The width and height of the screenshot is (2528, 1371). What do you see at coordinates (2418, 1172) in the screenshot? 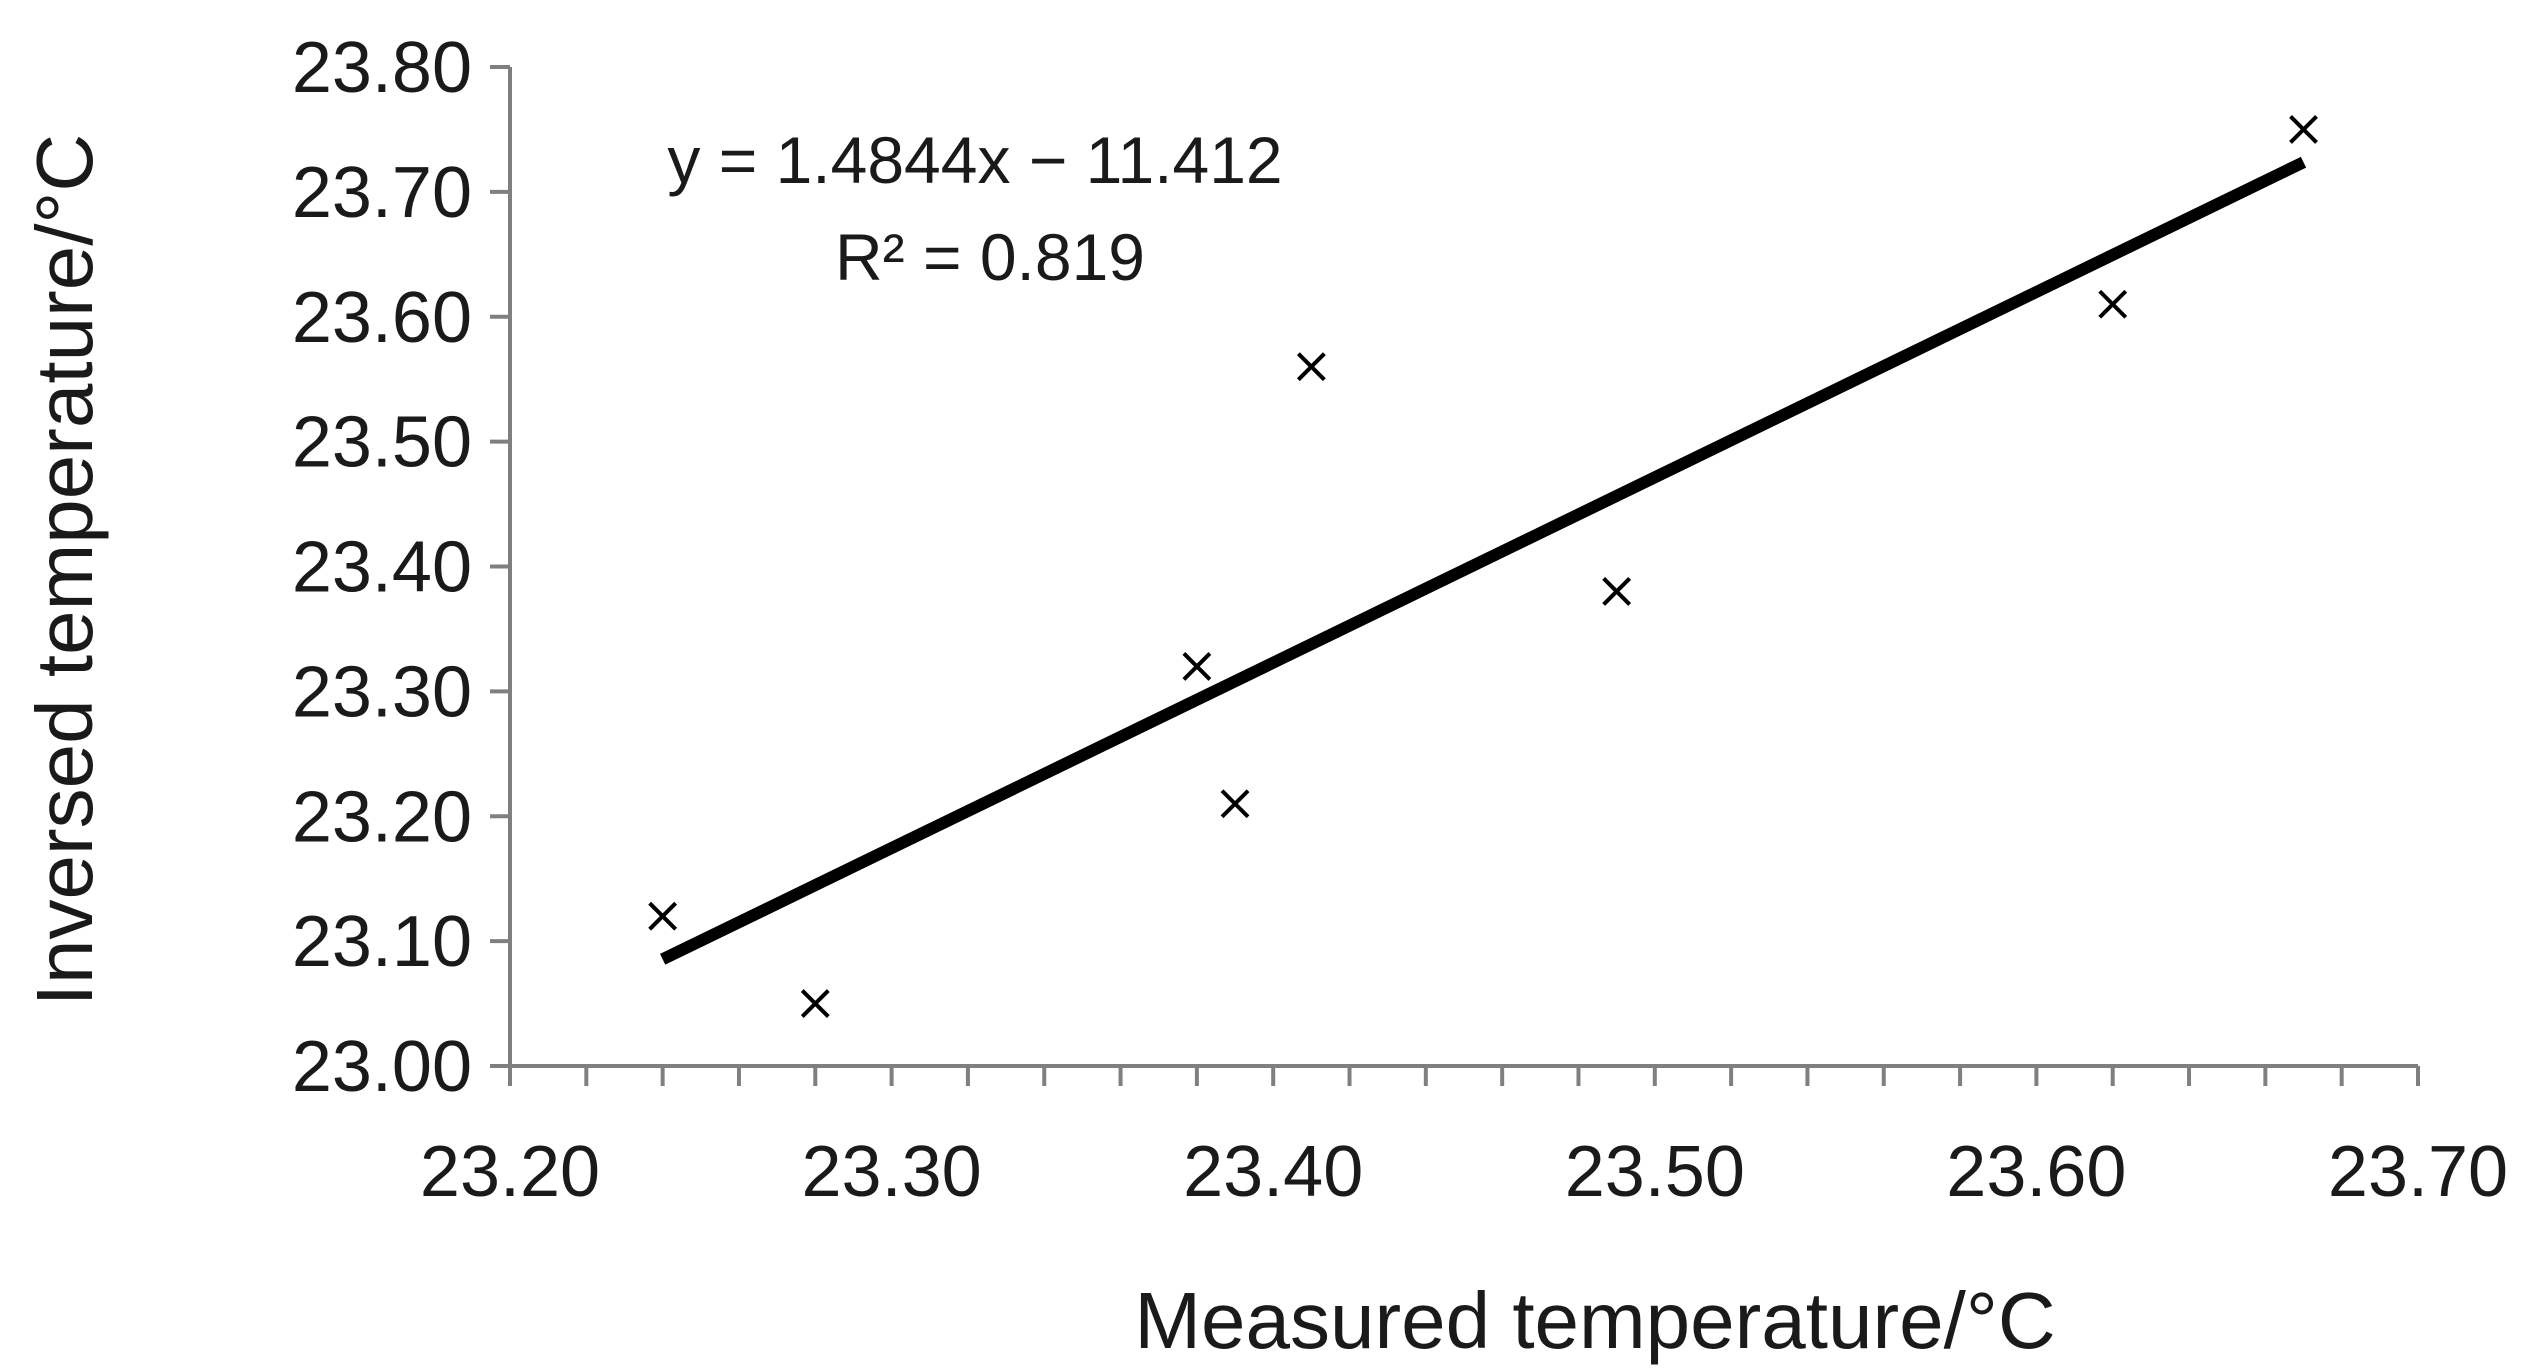
I see `x-tick-label-5: 23.70` at bounding box center [2418, 1172].